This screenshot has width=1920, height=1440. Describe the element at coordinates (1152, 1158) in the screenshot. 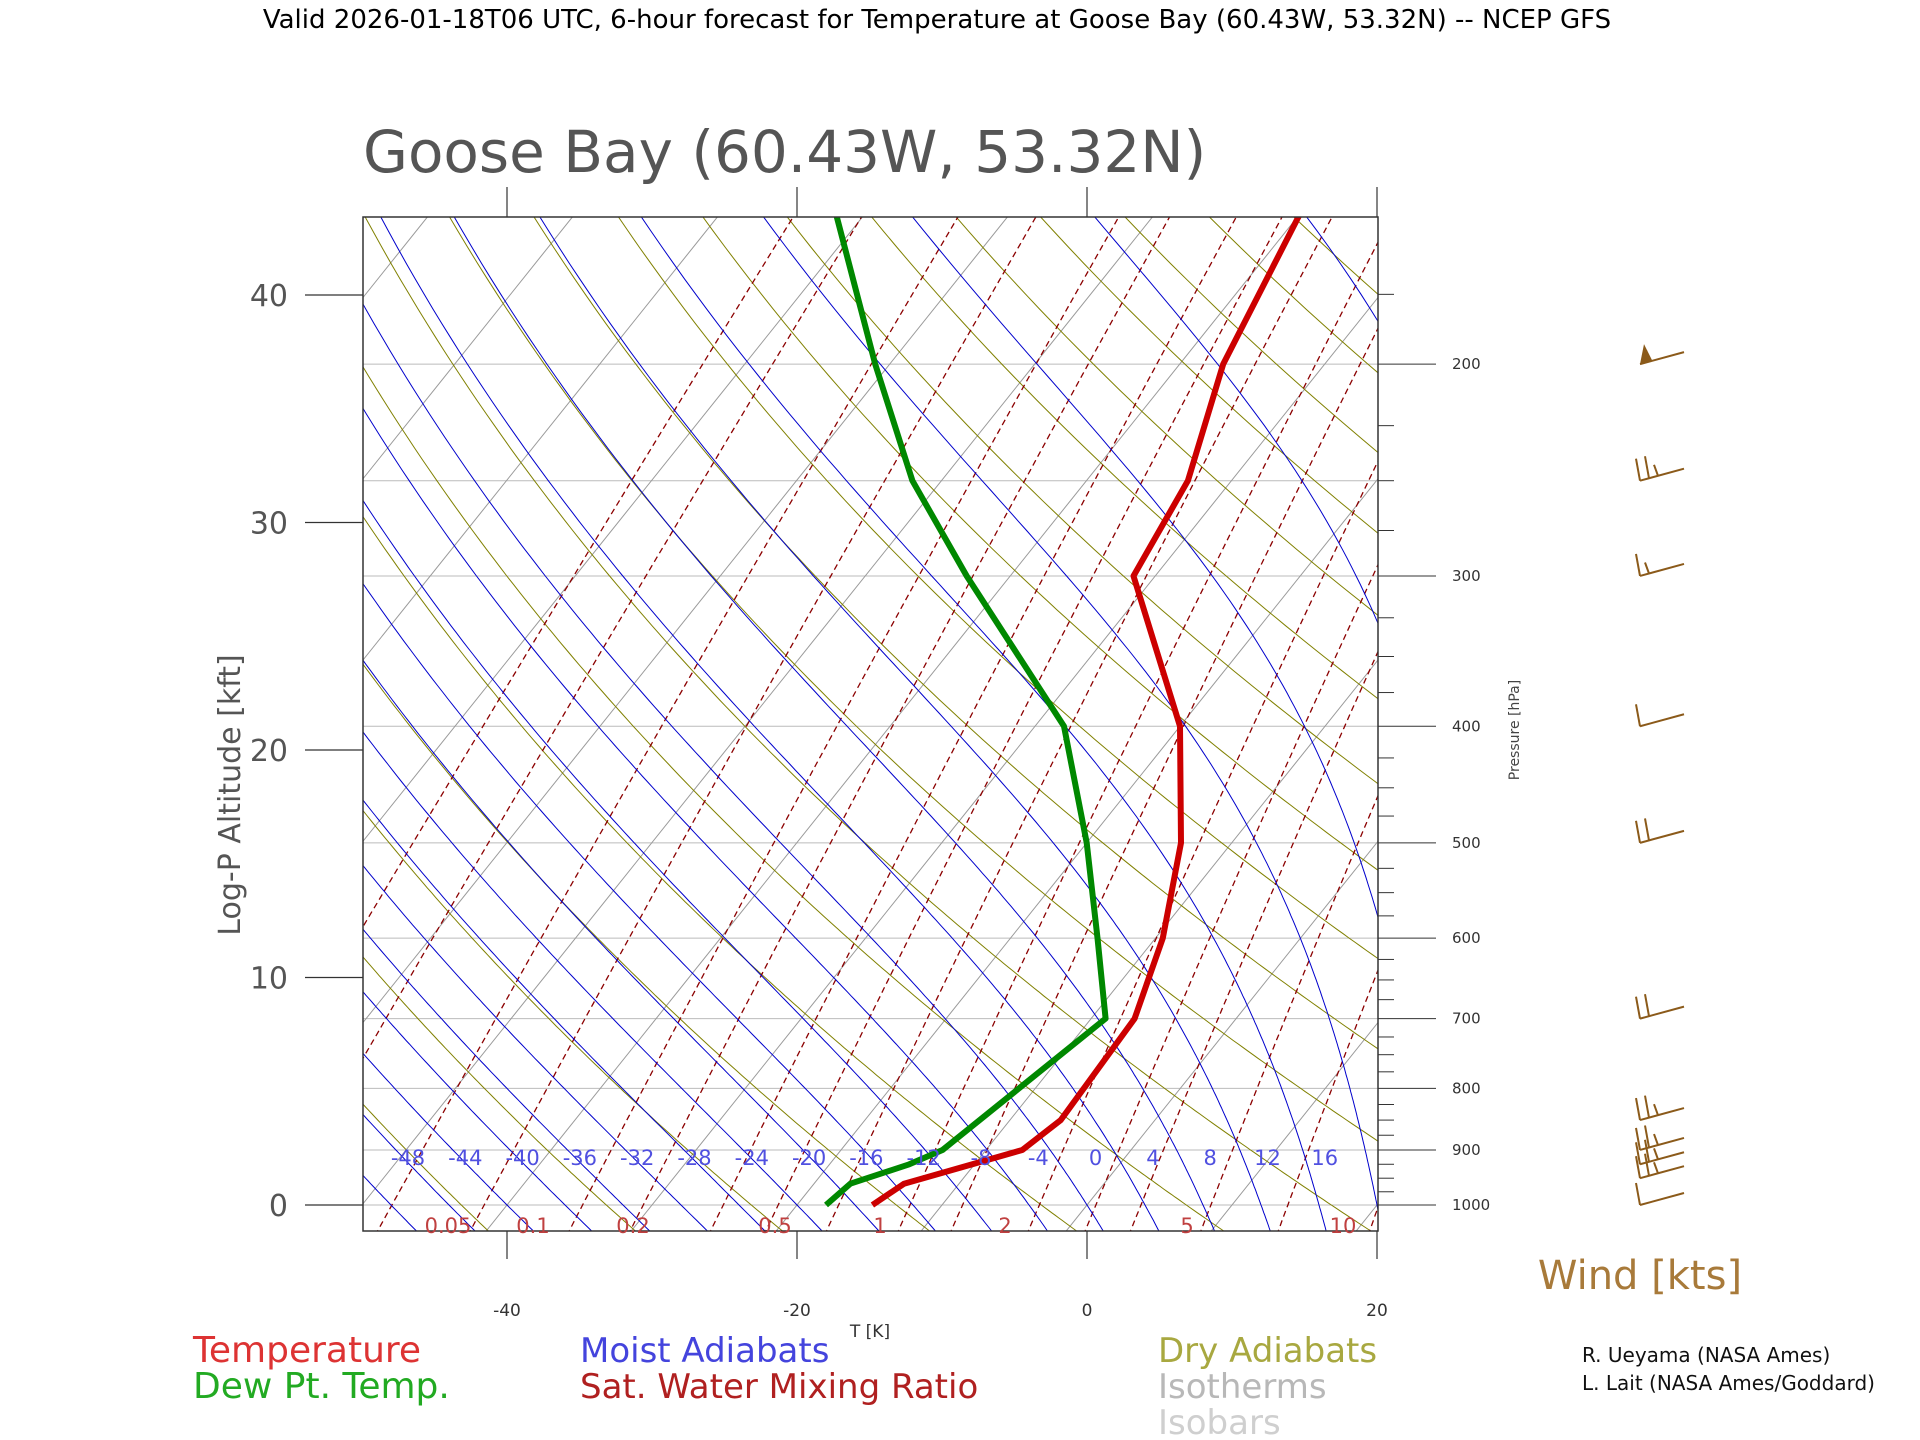

I see `moist-adiabat-label: 4` at that location.